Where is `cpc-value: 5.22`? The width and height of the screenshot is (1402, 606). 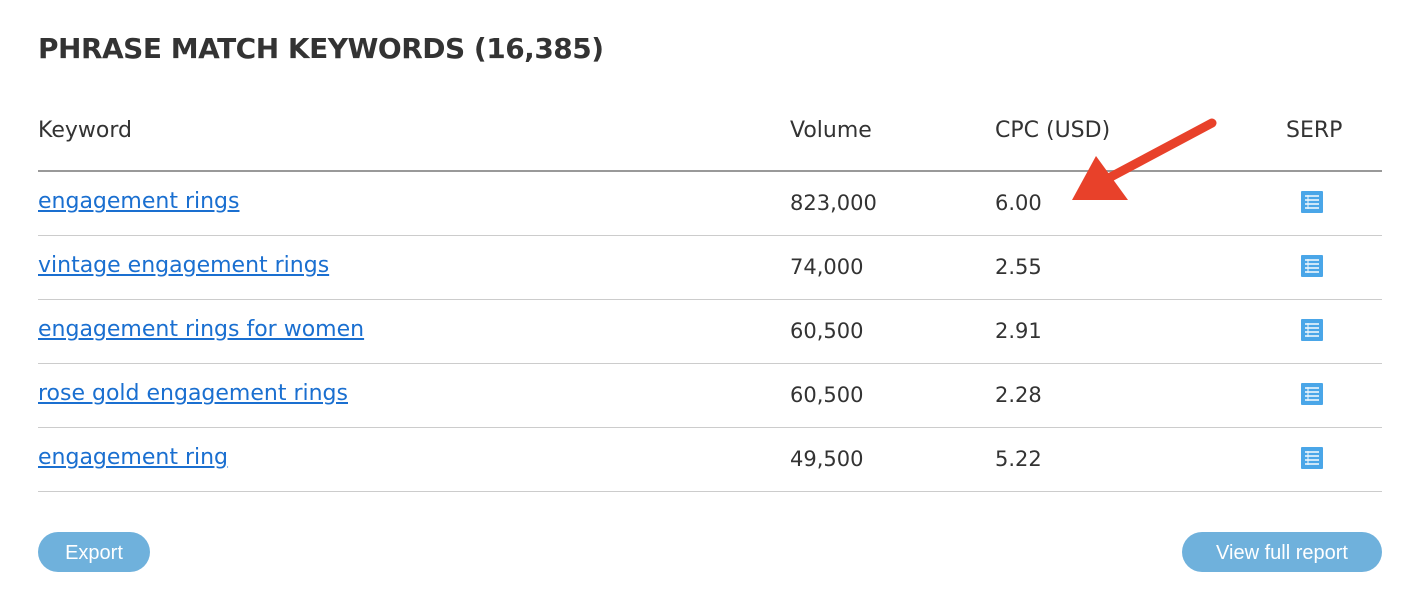
cpc-value: 5.22 is located at coordinates (1018, 459).